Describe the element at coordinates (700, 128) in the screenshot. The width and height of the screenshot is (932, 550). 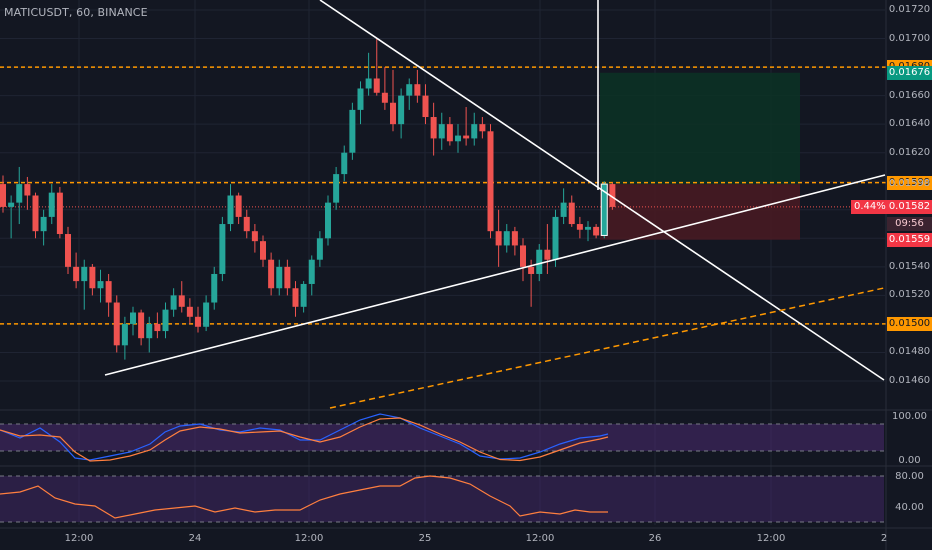
I see `profit-zone` at that location.